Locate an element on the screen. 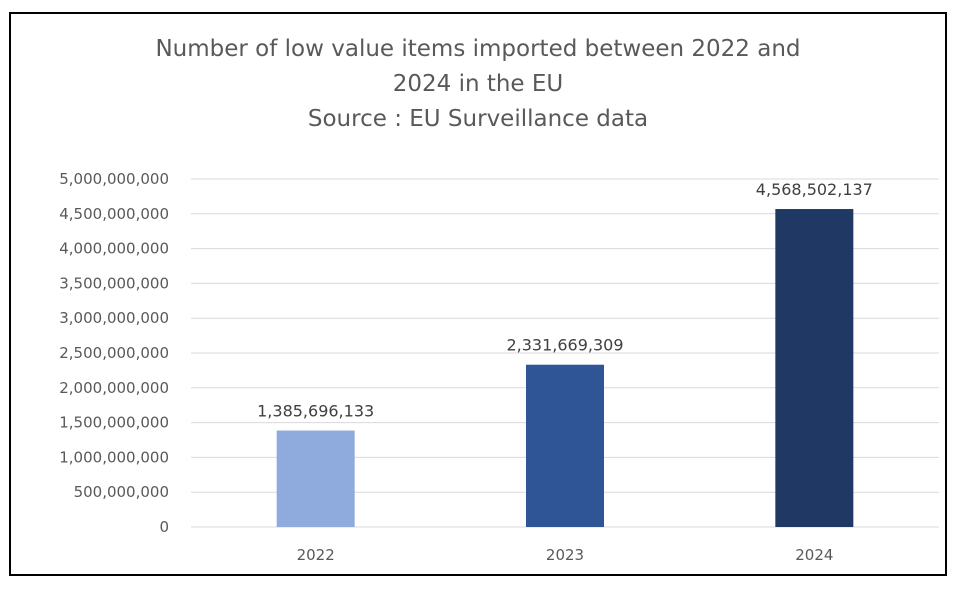  chart-title-line-2: 2024 in the EU is located at coordinates (478, 84).